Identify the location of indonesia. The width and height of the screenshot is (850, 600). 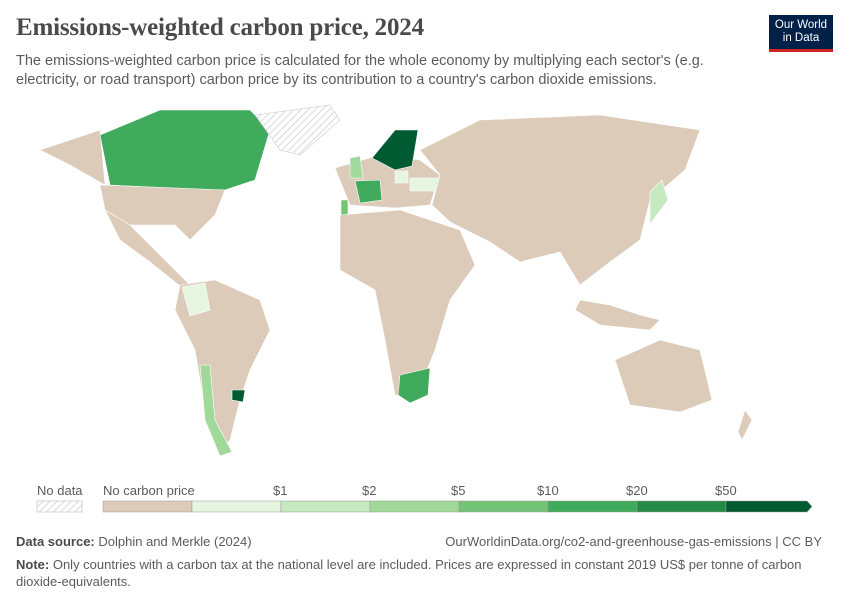
(617, 315).